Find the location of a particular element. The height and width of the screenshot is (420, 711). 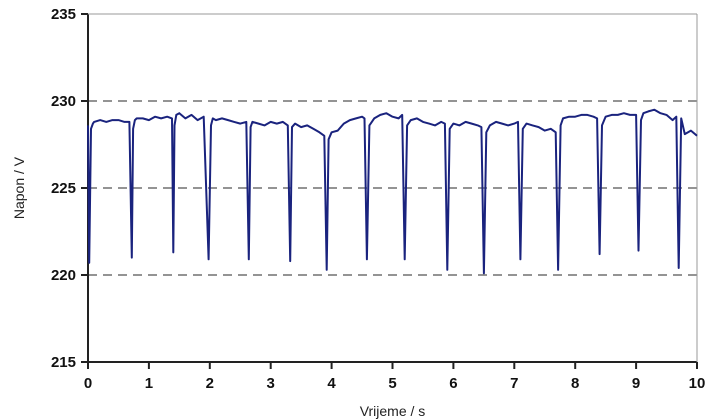

x-tick-label-5: 5 is located at coordinates (392, 383).